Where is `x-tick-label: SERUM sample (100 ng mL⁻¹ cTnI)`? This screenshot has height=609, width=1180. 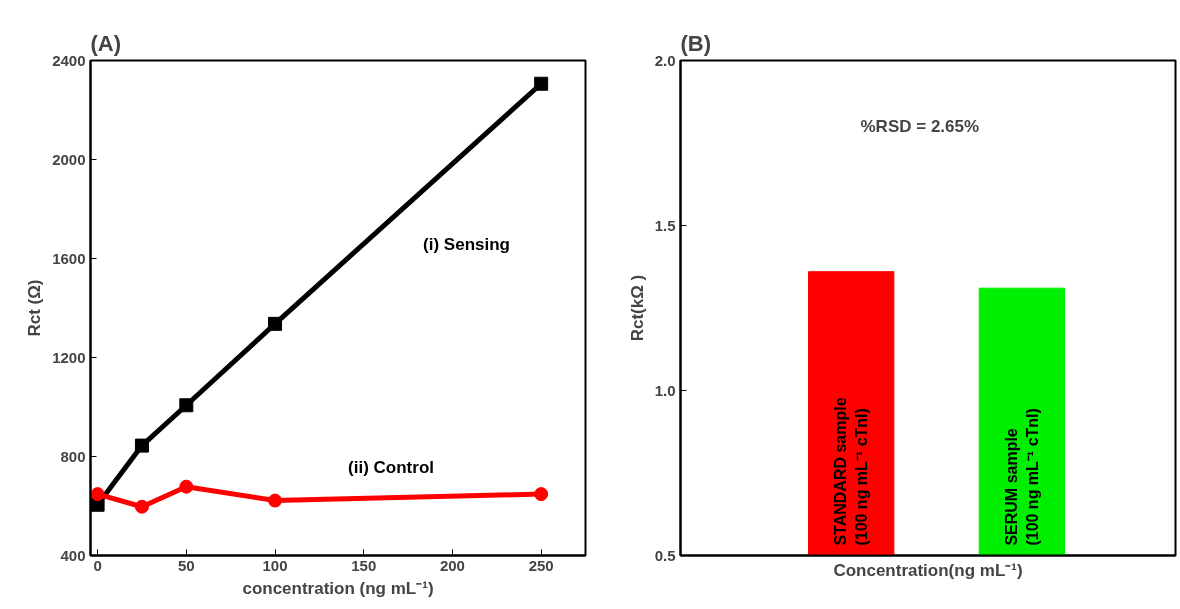 x-tick-label: SERUM sample (100 ng mL⁻¹ cTnI) is located at coordinates (1022, 477).